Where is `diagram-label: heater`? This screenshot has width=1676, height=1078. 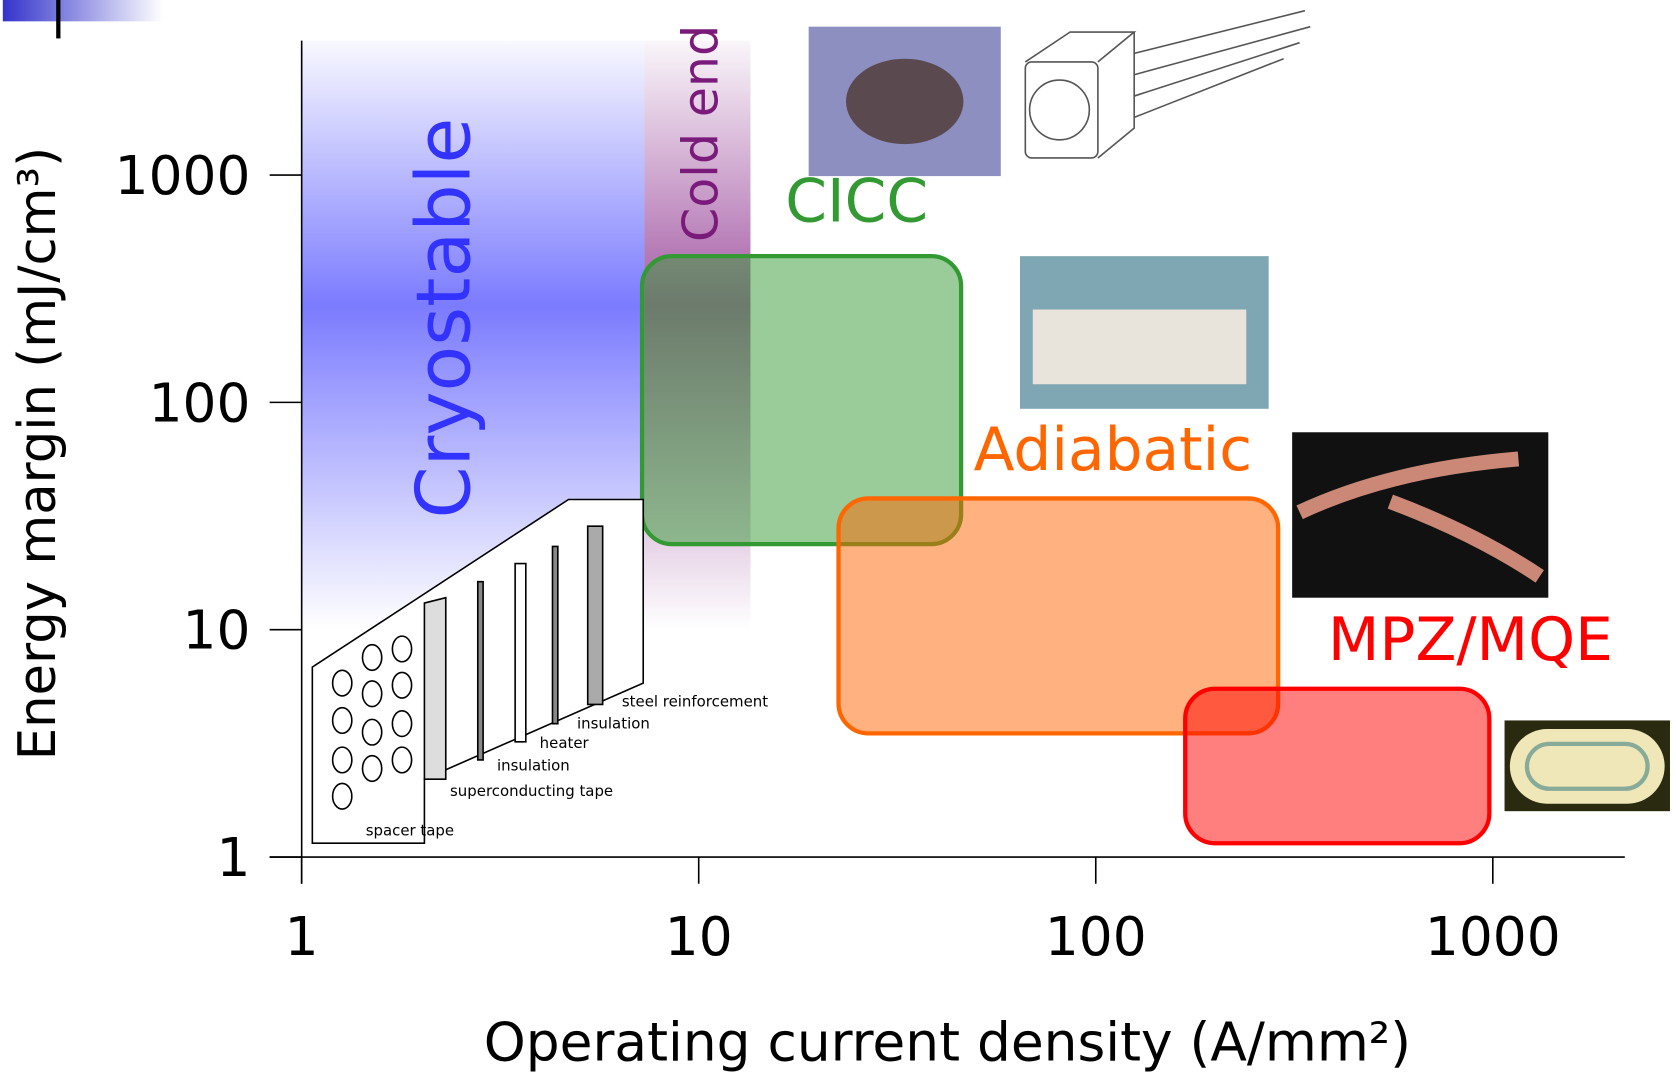 diagram-label: heater is located at coordinates (565, 743).